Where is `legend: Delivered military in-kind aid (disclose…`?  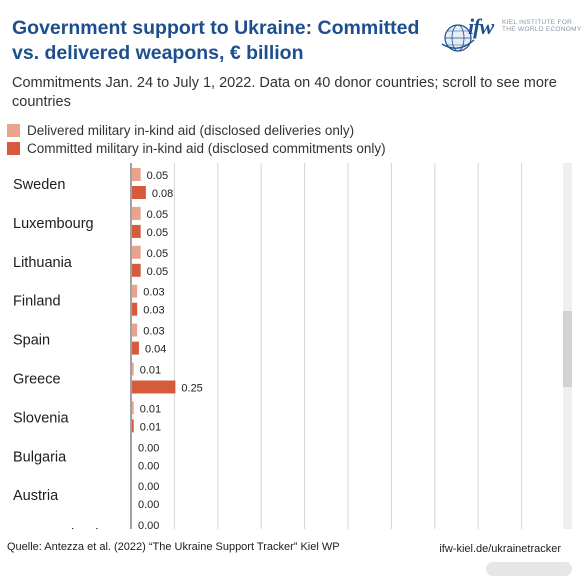 legend: Delivered military in-kind aid (disclose… is located at coordinates (196, 139).